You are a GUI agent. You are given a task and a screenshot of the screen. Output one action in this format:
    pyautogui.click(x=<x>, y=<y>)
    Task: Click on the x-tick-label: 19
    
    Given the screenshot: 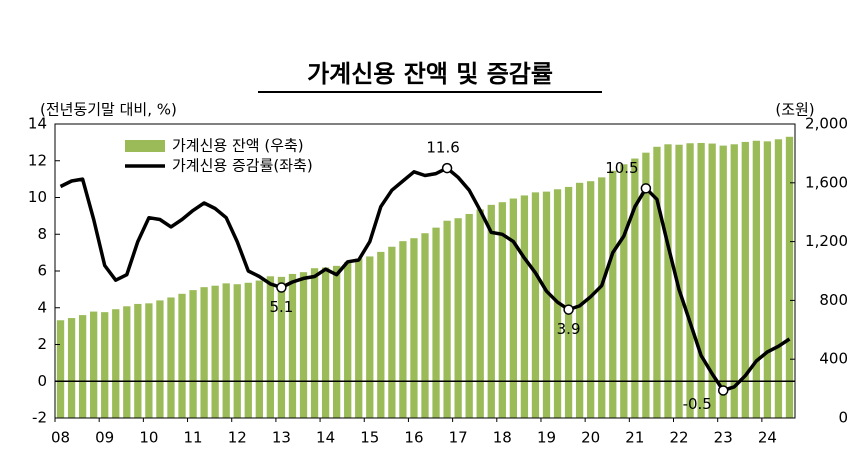 What is the action you would take?
    pyautogui.click(x=546, y=438)
    